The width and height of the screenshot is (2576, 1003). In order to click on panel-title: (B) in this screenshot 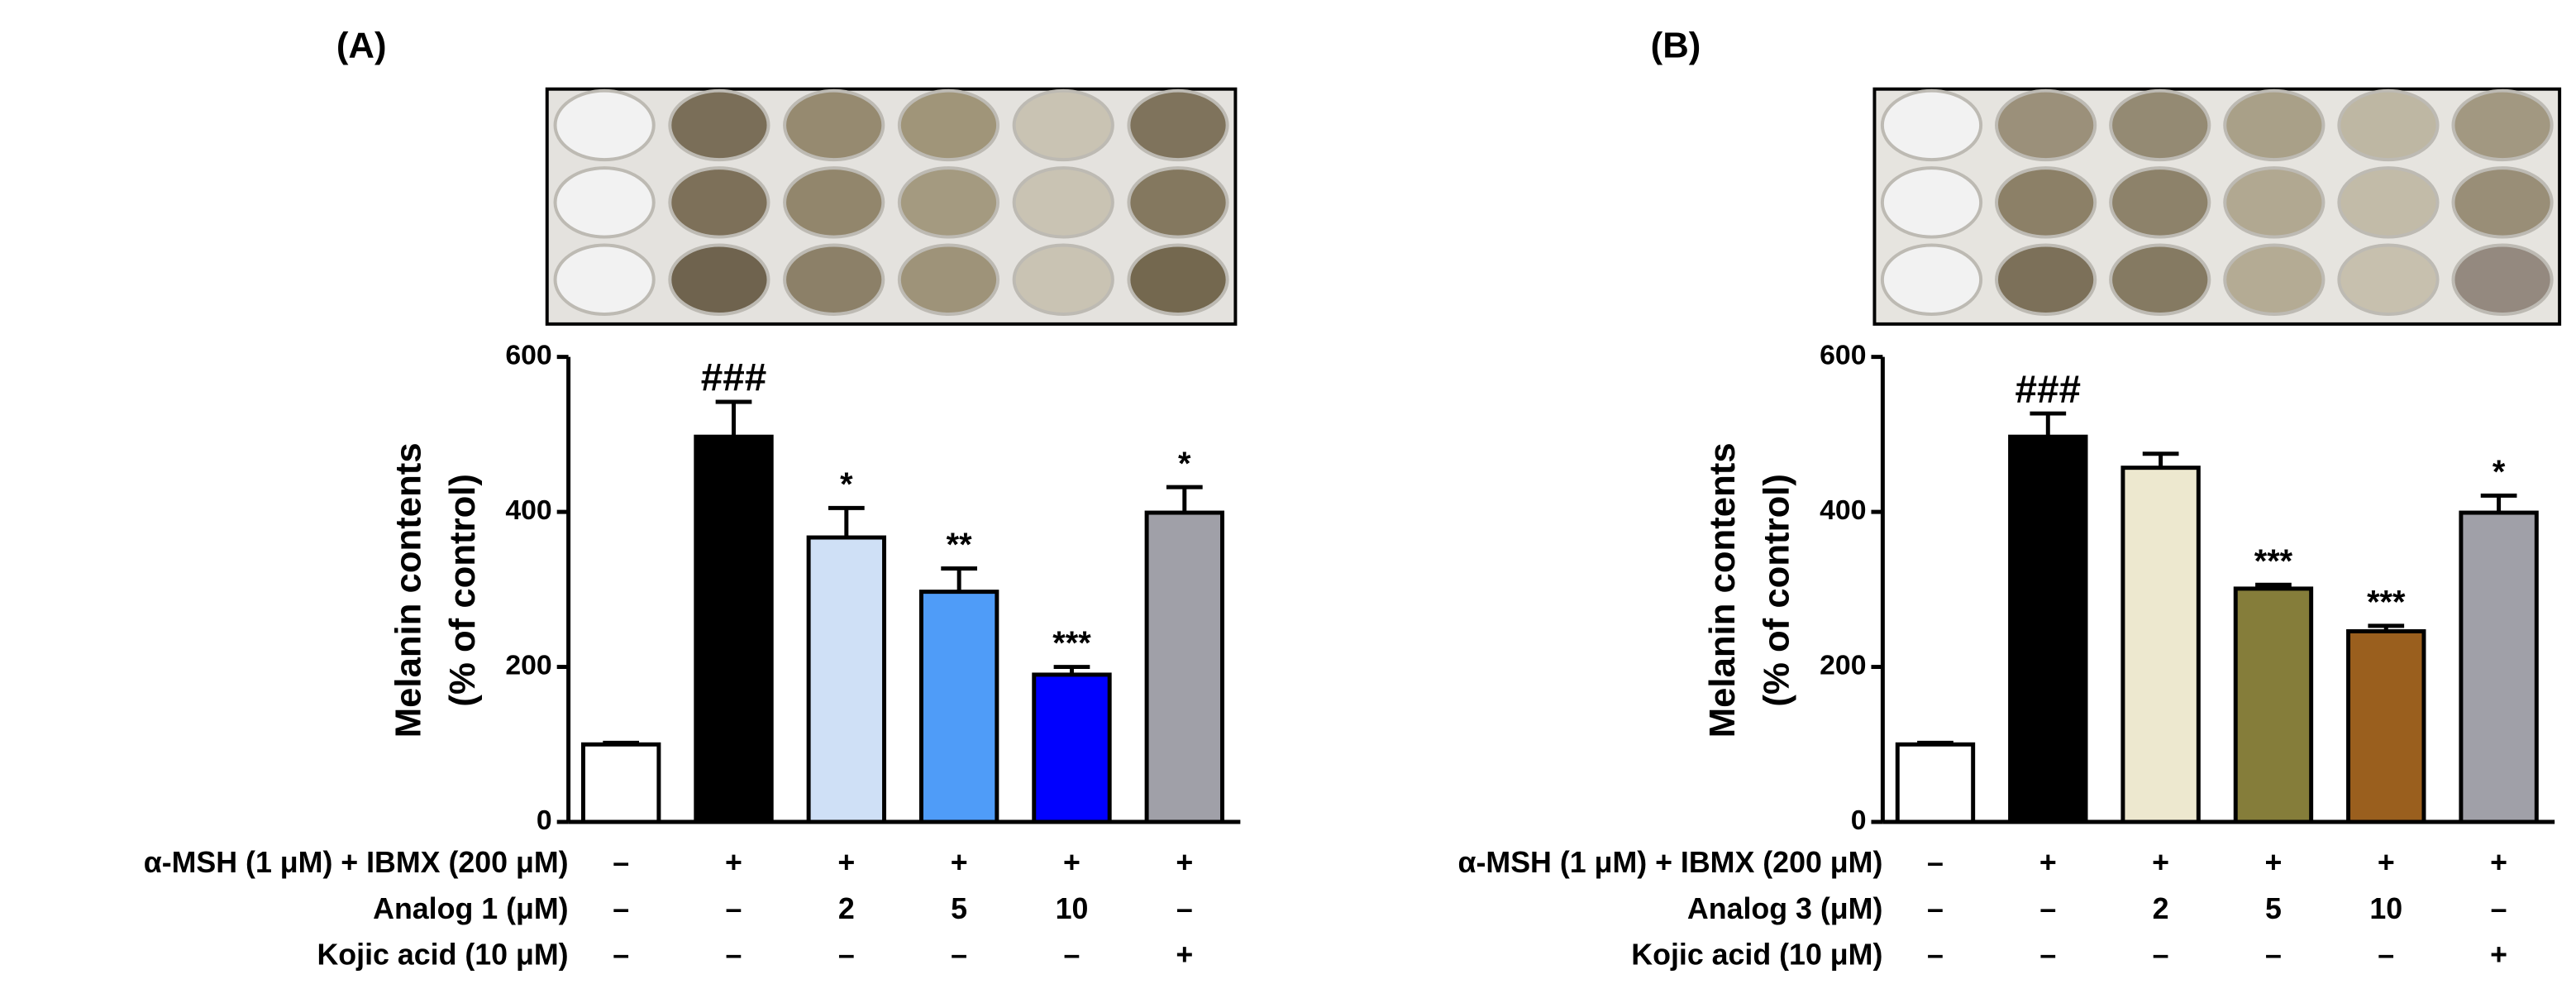, I will do `click(1676, 46)`.